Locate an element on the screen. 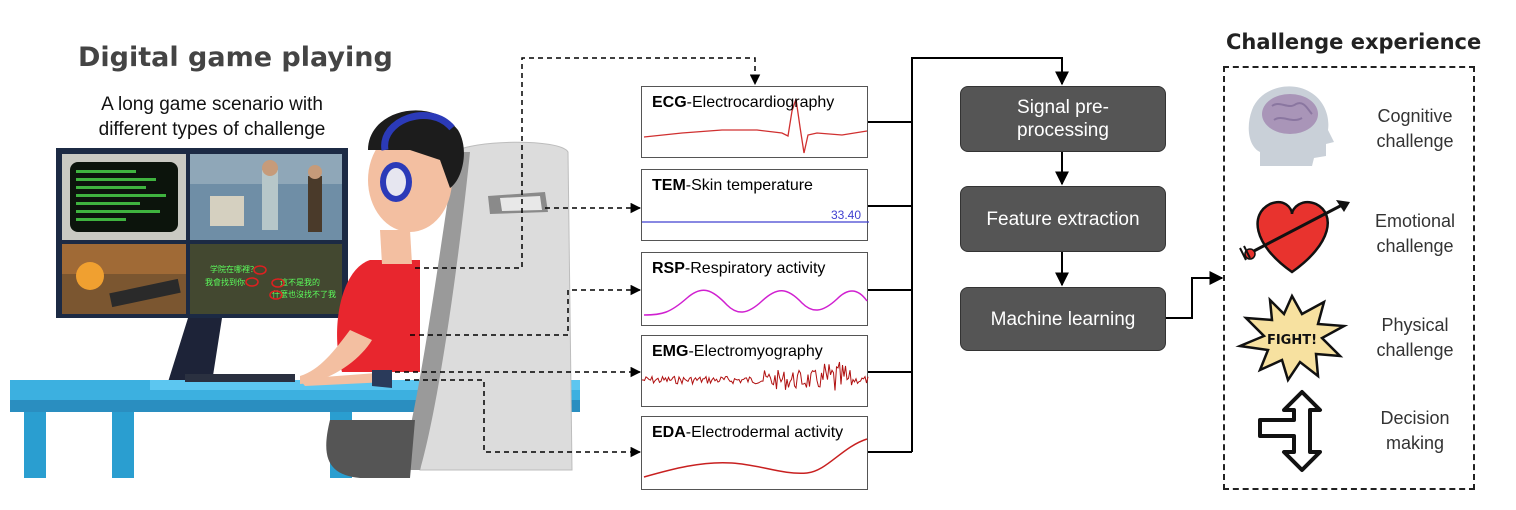  eda-abbr: EDA is located at coordinates (669, 432).